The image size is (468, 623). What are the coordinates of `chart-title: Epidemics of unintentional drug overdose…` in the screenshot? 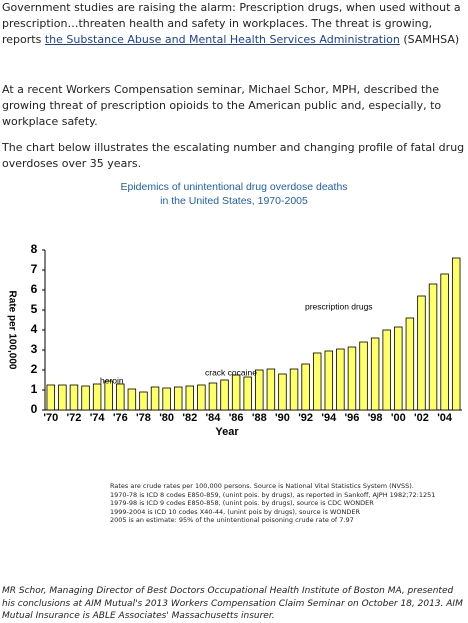 It's located at (233, 187).